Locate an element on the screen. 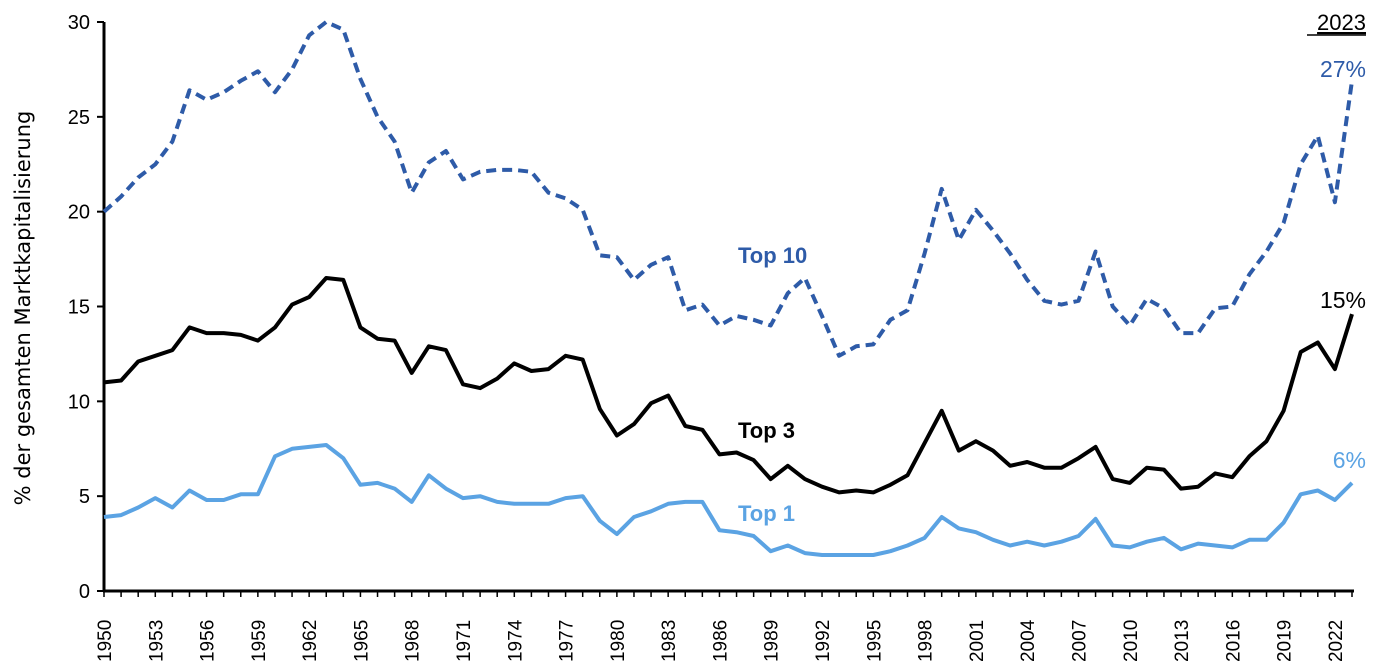 This screenshot has height=671, width=1375. x-tick-label: 1977 is located at coordinates (567, 641).